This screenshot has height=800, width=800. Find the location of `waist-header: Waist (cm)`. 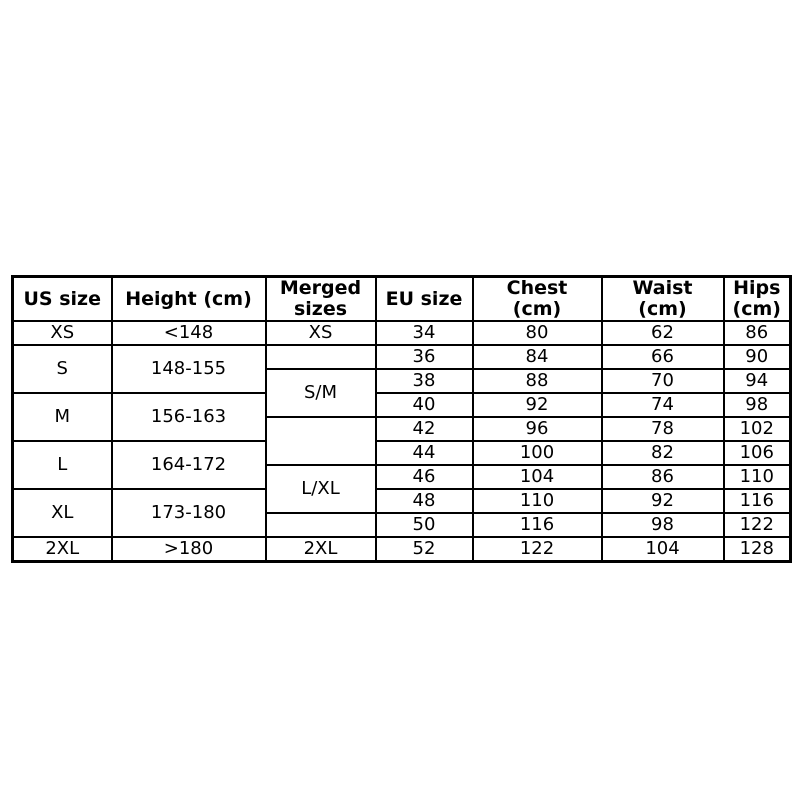

waist-header: Waist (cm) is located at coordinates (662, 298).